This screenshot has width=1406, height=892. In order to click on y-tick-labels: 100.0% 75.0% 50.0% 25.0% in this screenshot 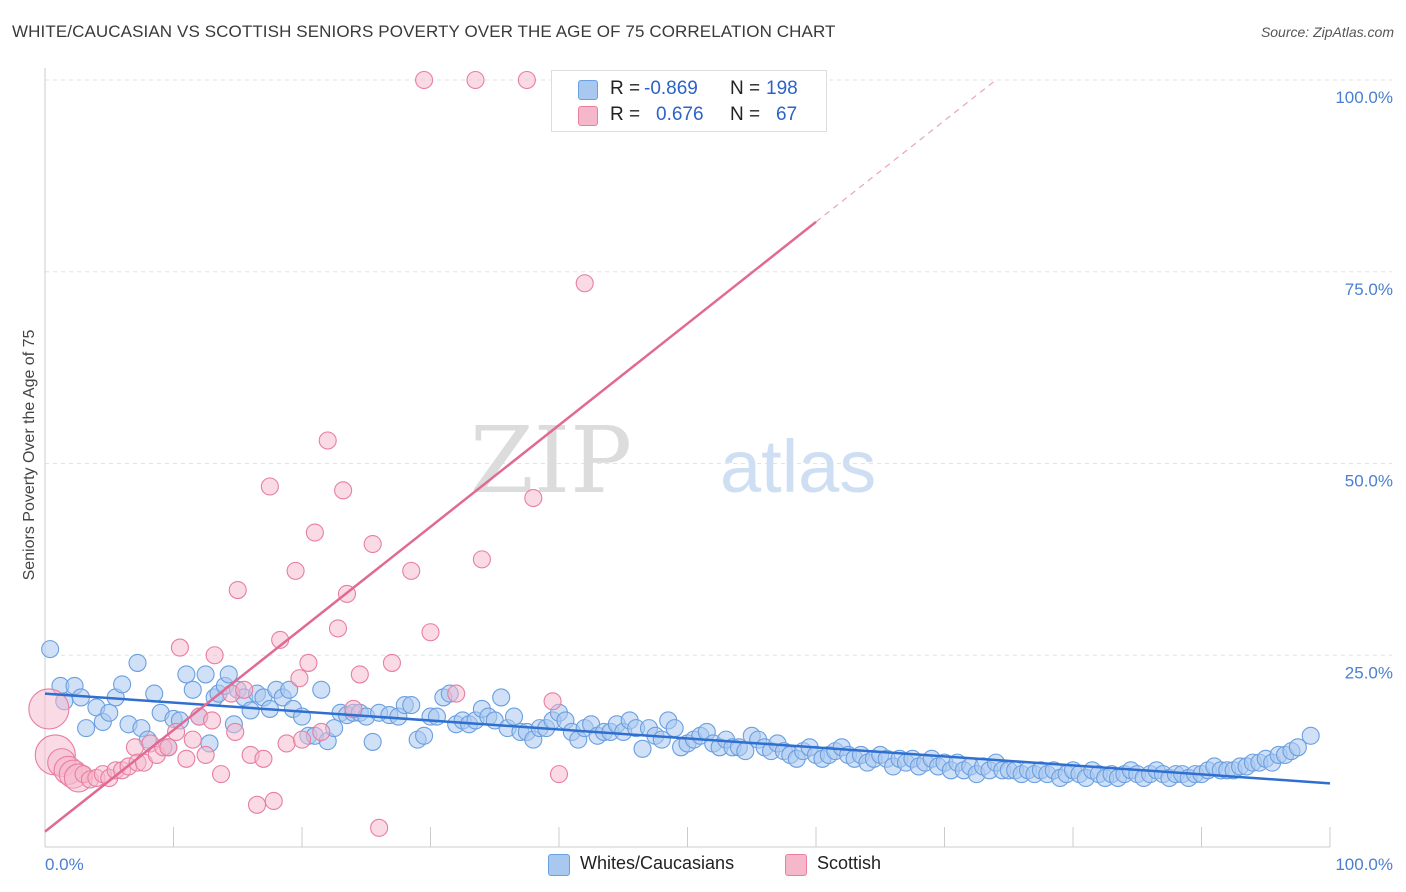, I will do `click(1364, 385)`.